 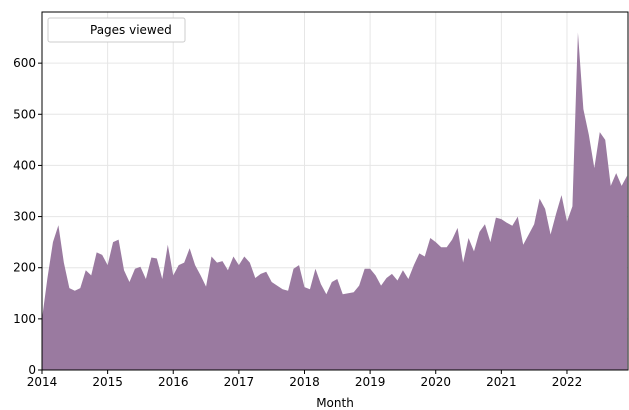 I want to click on y-tick-label: 300, so click(x=24, y=217).